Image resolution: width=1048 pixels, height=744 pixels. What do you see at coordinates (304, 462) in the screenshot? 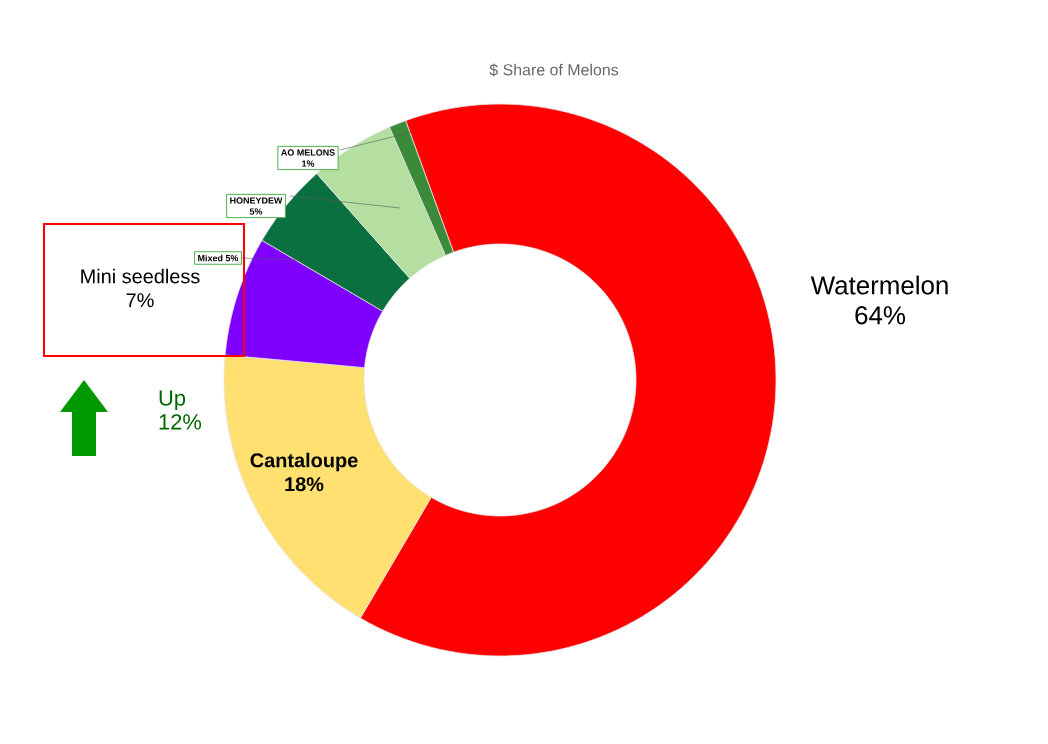
I see `slice-label: Cantaloupe` at bounding box center [304, 462].